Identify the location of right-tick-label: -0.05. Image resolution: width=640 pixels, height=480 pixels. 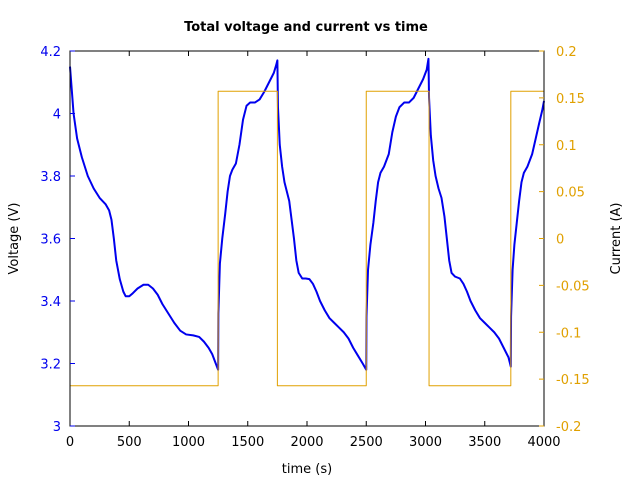
(573, 286).